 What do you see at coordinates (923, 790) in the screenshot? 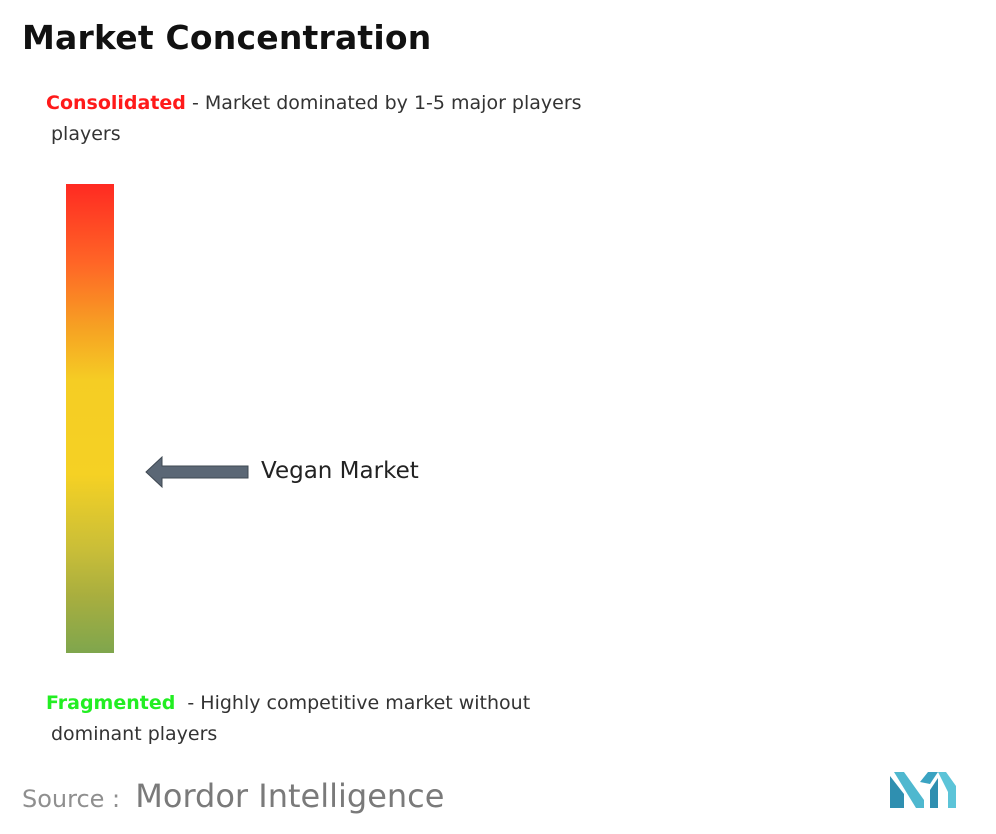
I see `mordor-intelligence-logo-icon` at bounding box center [923, 790].